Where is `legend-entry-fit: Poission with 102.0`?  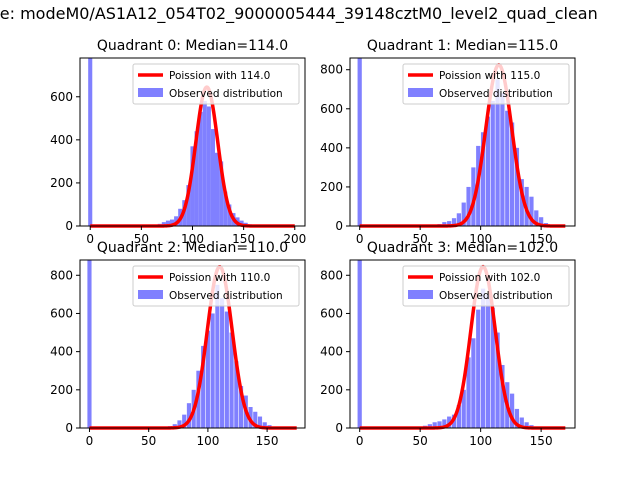
legend-entry-fit: Poission with 102.0 is located at coordinates (489, 278).